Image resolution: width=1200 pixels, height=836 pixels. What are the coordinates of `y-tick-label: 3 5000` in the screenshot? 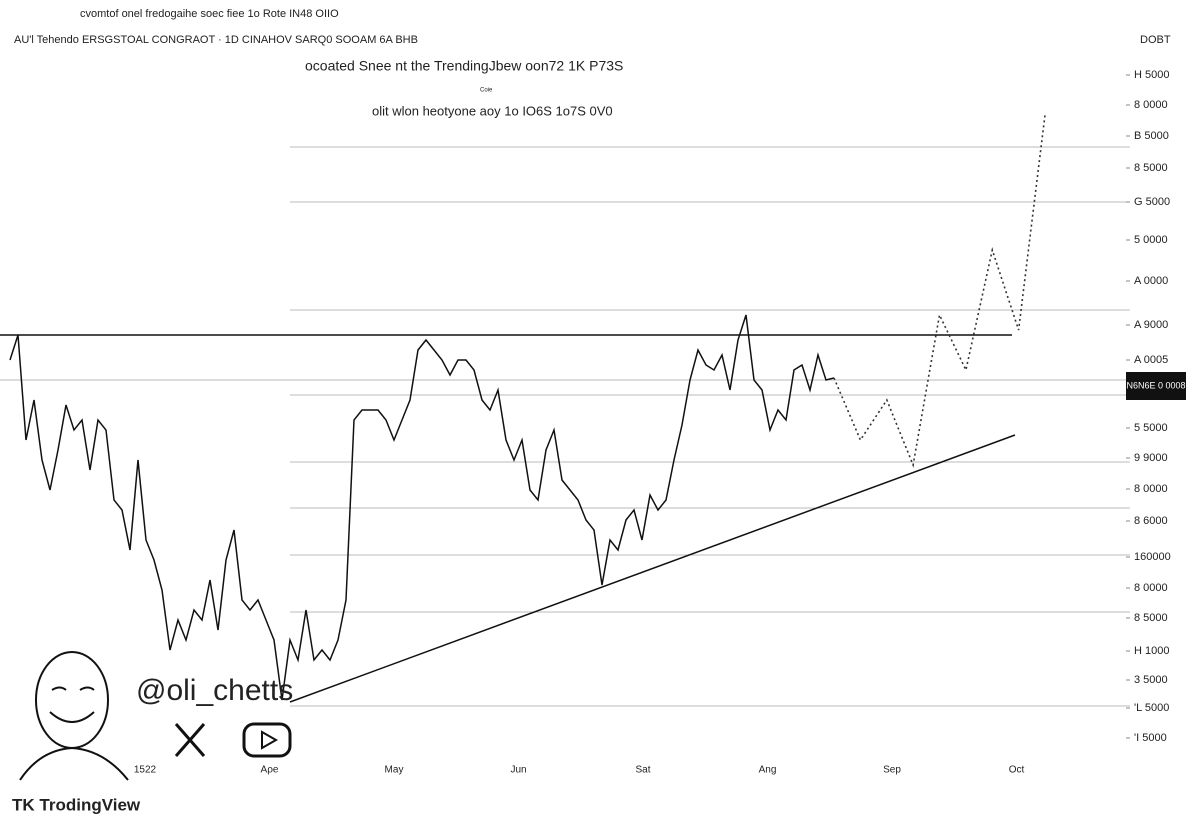 It's located at (1151, 680).